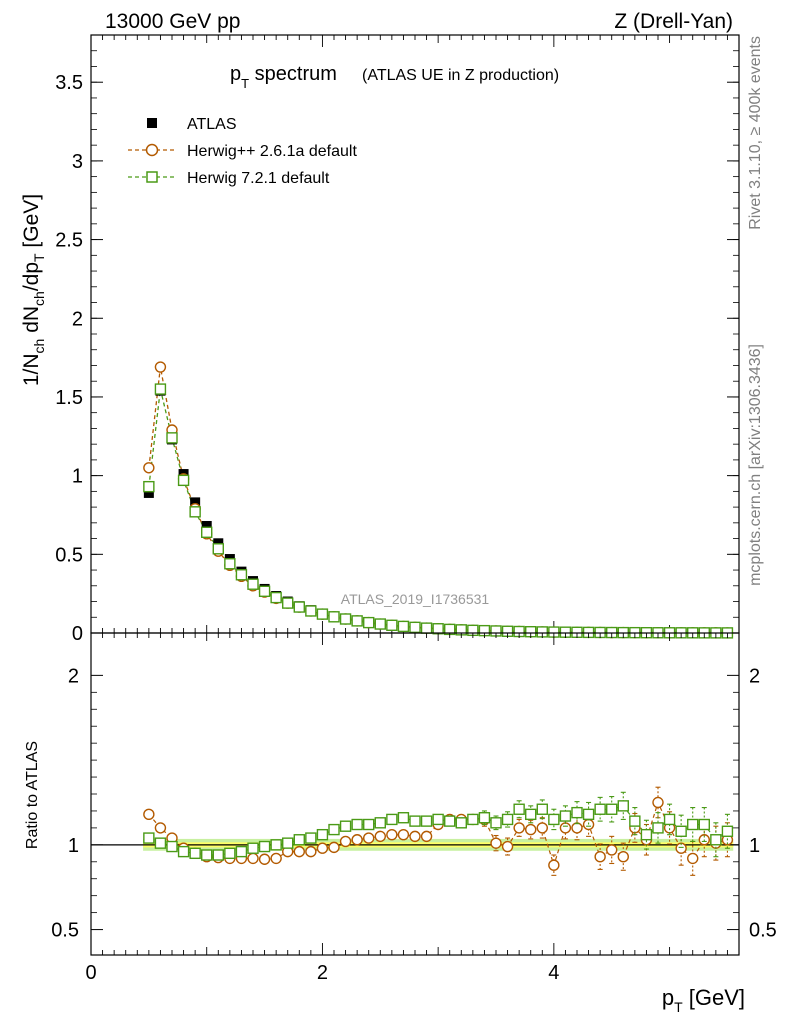 The width and height of the screenshot is (786, 1024). Describe the element at coordinates (33, 290) in the screenshot. I see `main-y-label-text: 1/Nch dNch/dpT [GeV]` at that location.